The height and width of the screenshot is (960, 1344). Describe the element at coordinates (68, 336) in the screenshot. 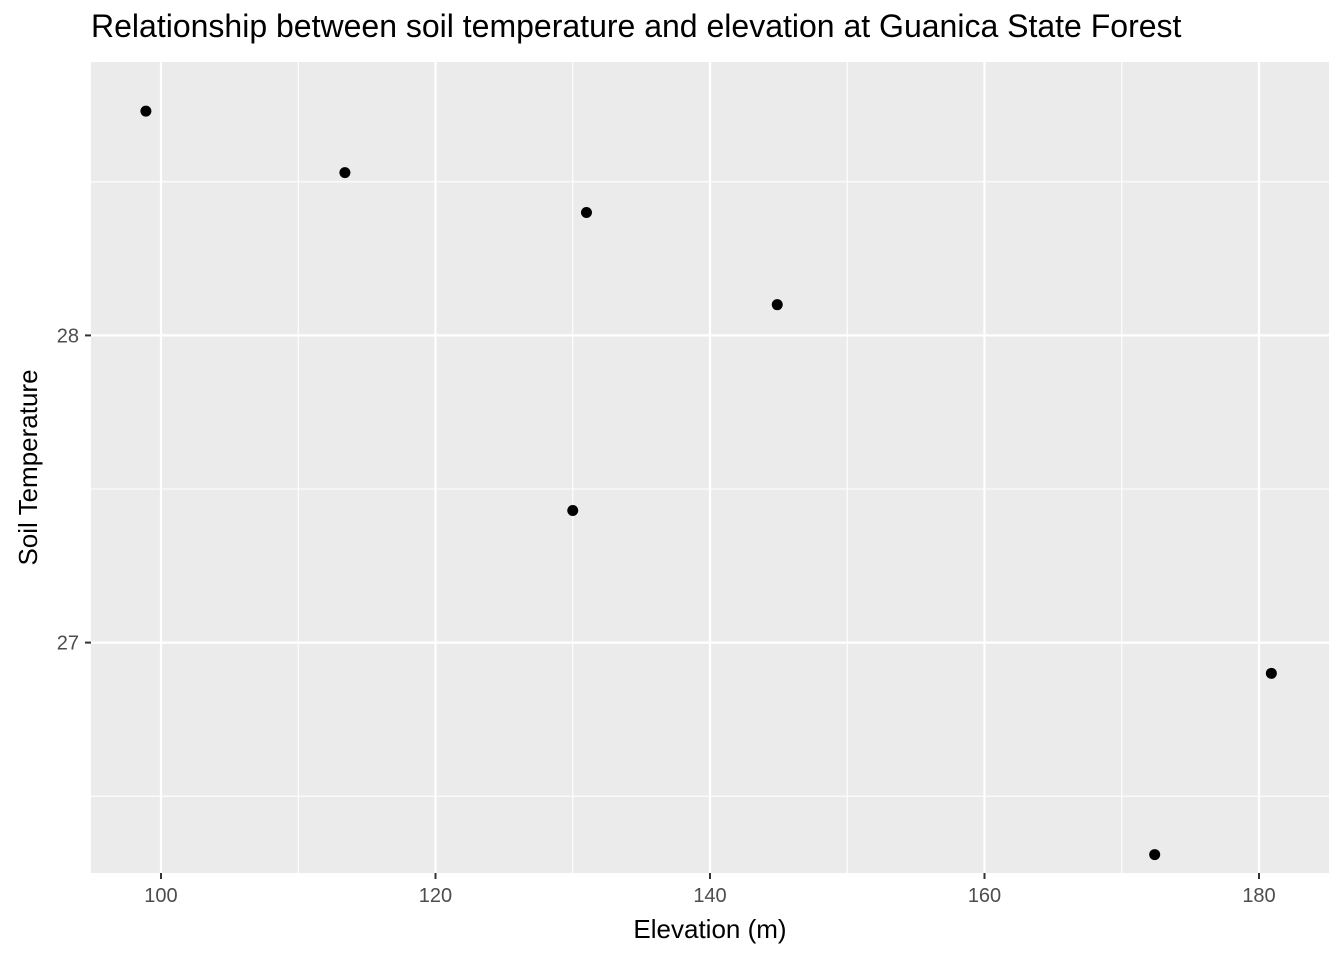

I see `y-tick-label: 28` at that location.